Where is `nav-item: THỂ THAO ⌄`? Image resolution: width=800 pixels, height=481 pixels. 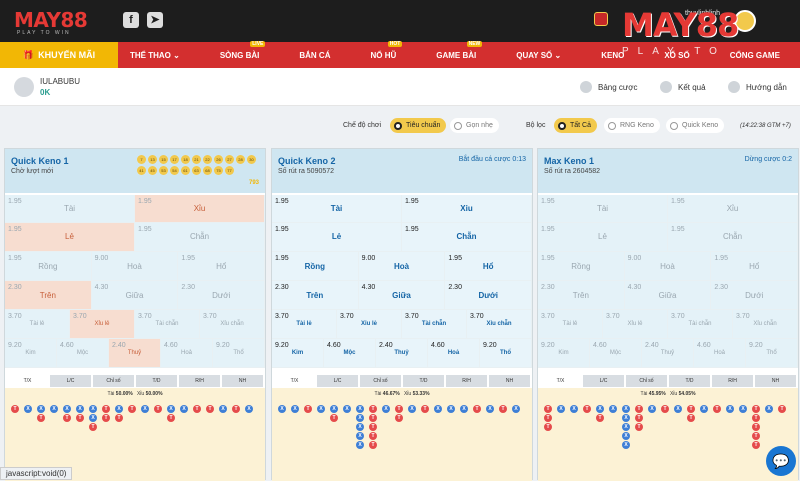
nav-item: THỂ THAO ⌄ is located at coordinates (155, 55).